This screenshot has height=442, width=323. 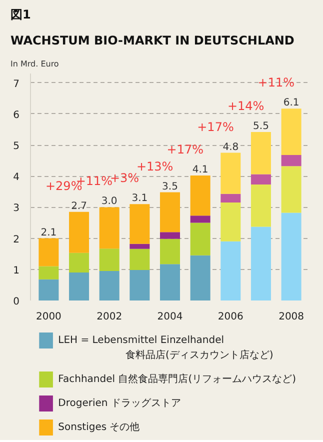 What do you see at coordinates (79, 206) in the screenshot?
I see `total-label: 2.7` at bounding box center [79, 206].